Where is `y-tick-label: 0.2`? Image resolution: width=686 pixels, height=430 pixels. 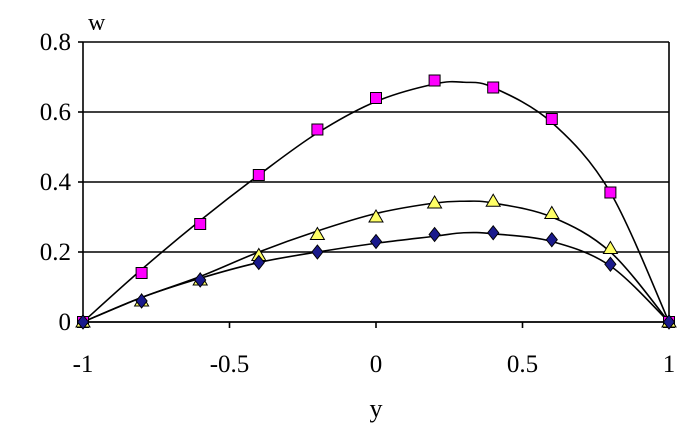 y-tick-label: 0.2 is located at coordinates (55, 252).